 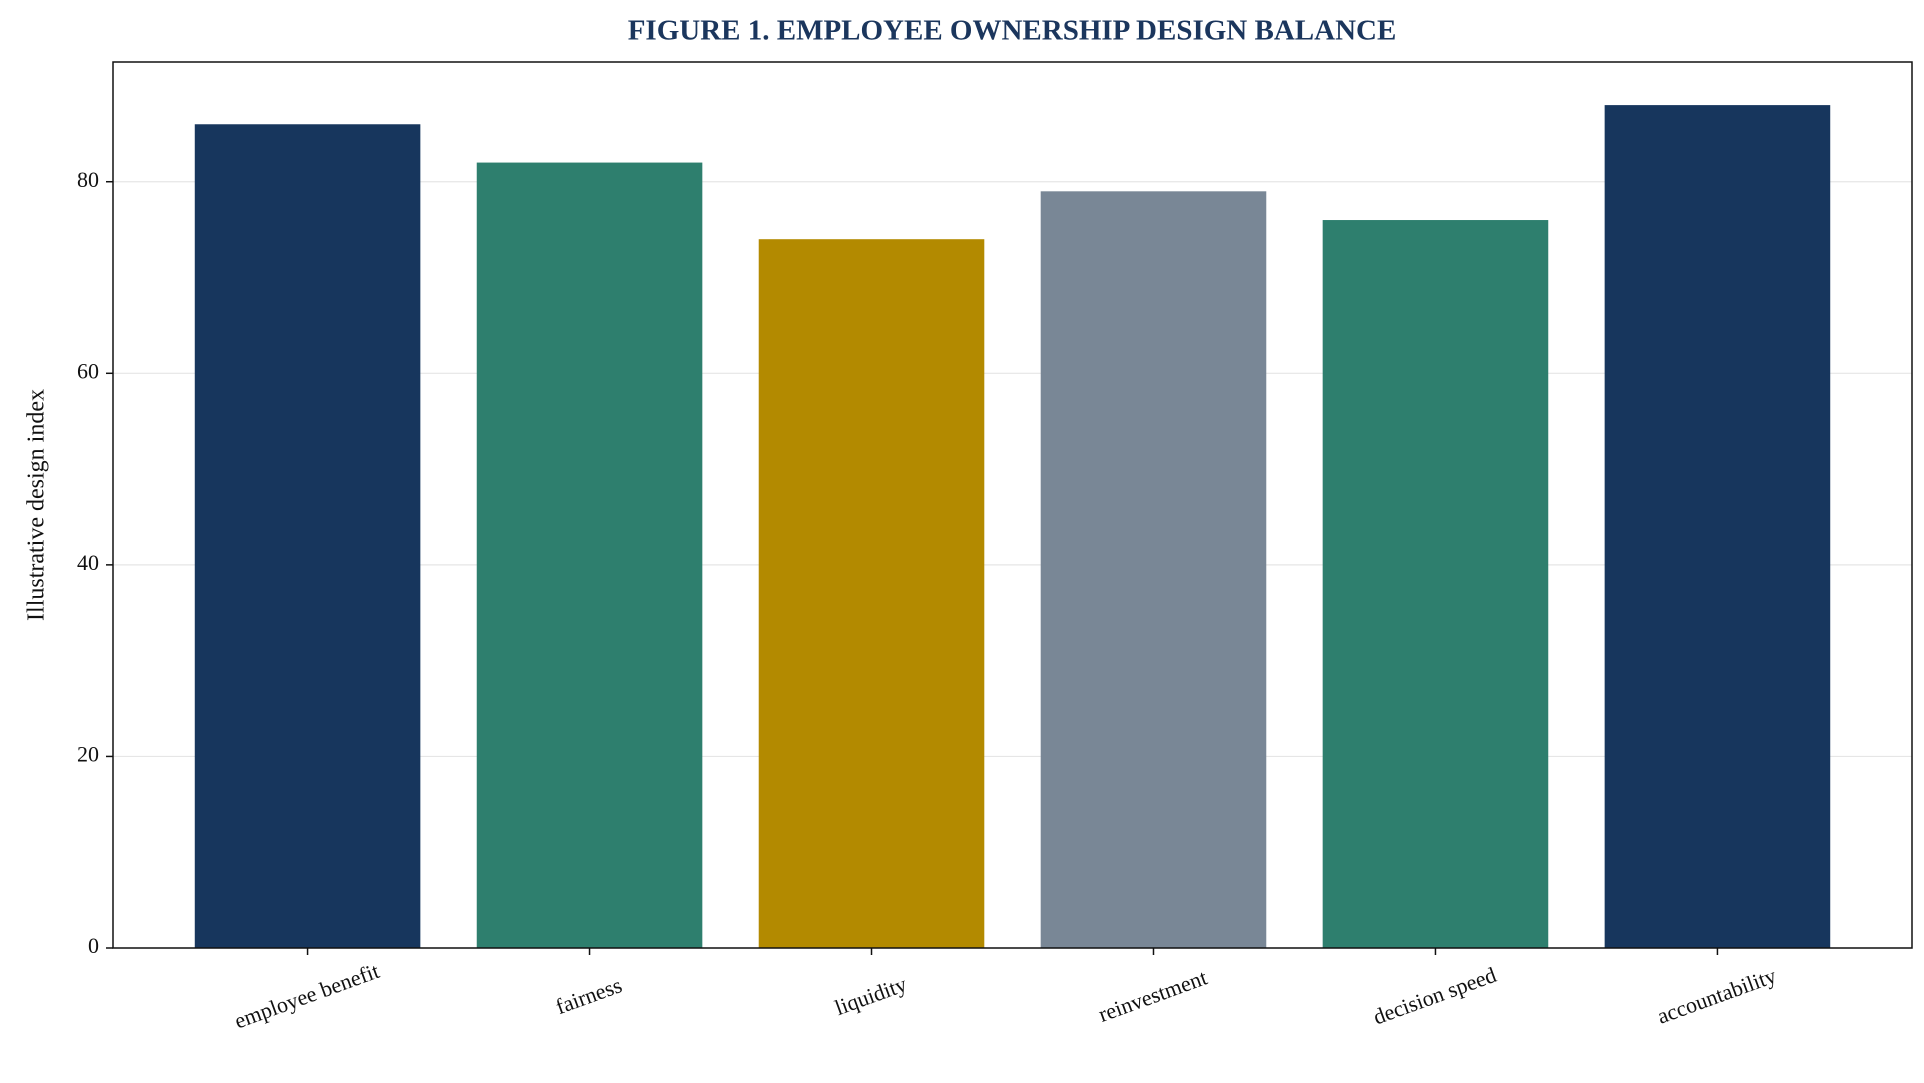 I want to click on y-axis-label: Illustrative design index, so click(x=37, y=505).